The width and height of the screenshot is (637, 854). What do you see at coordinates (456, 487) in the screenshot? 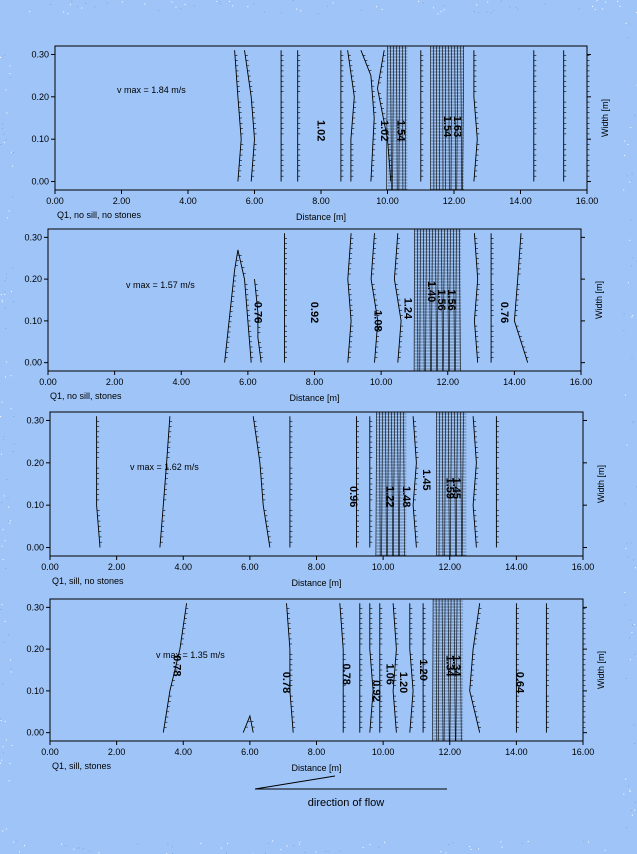
I see `contour-value-label: 1.45` at bounding box center [456, 487].